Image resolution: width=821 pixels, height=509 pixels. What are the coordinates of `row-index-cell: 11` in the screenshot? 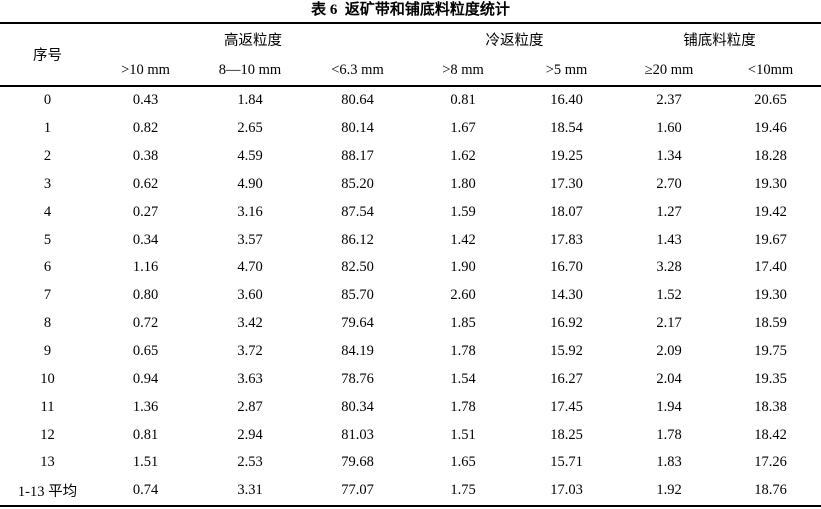 It's located at (47, 406).